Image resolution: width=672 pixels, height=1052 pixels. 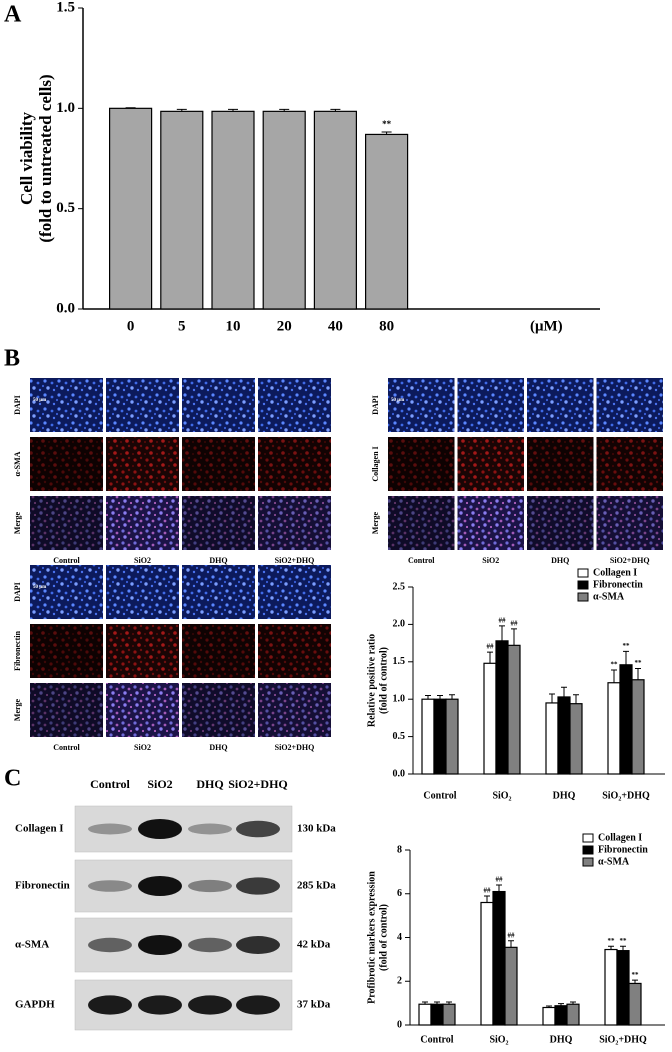 What do you see at coordinates (314, 945) in the screenshot?
I see `blot-size-label: 42 kDa` at bounding box center [314, 945].